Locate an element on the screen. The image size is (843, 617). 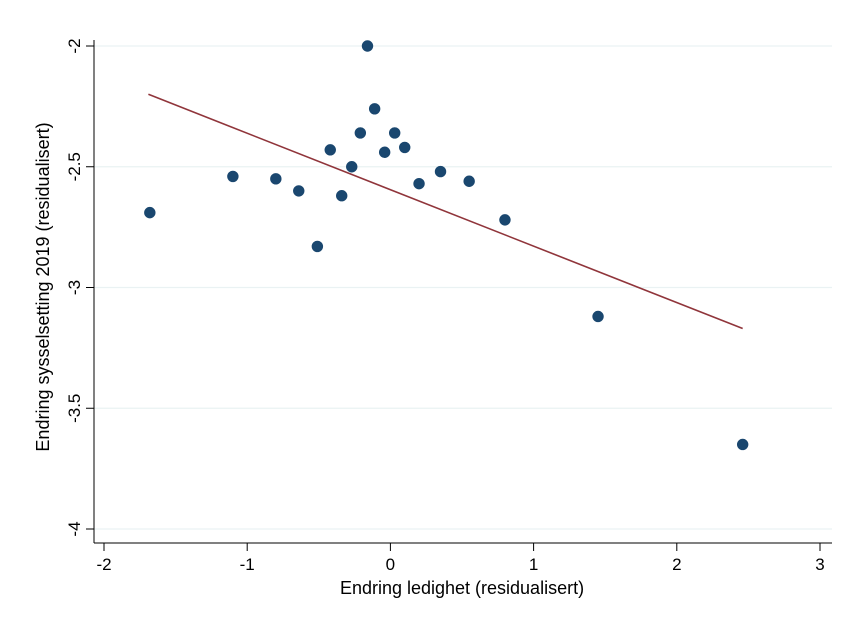
x-tick-label: -1 is located at coordinates (247, 564).